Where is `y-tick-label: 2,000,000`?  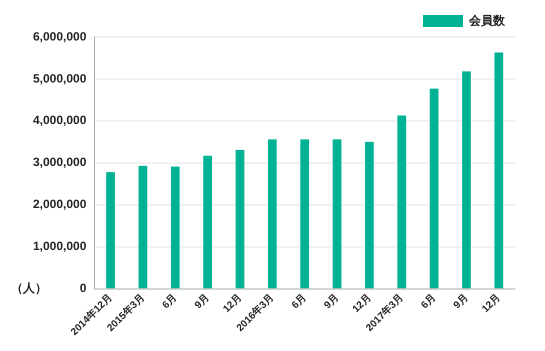 y-tick-label: 2,000,000 is located at coordinates (59, 204).